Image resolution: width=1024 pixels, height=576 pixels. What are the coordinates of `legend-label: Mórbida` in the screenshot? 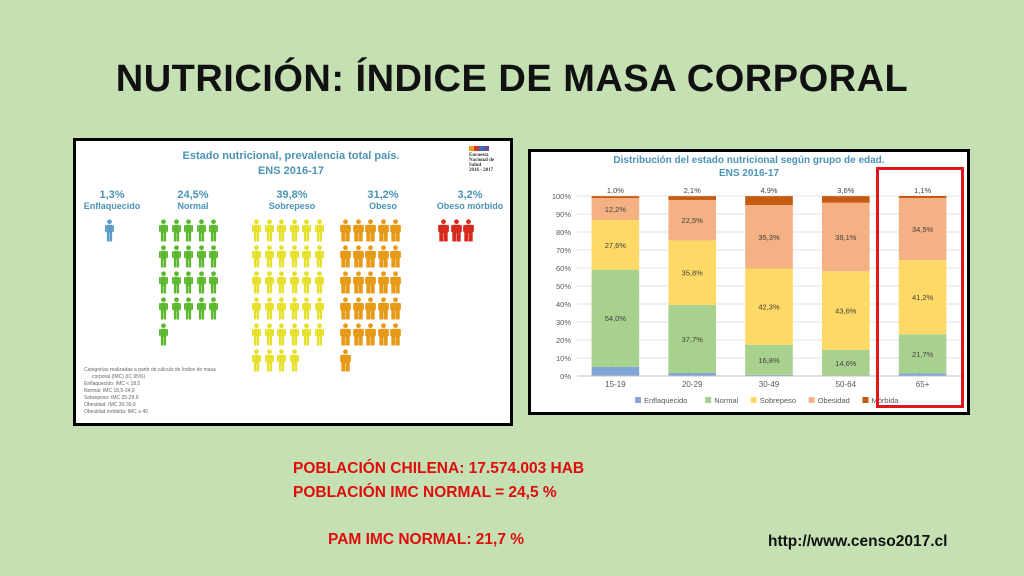 It's located at (886, 400).